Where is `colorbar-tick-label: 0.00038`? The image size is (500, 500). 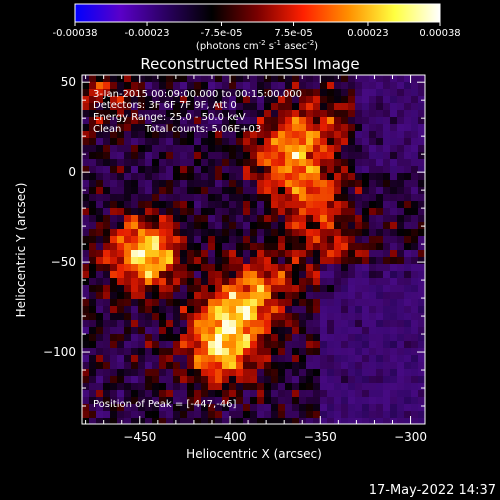 colorbar-tick-label: 0.00038 is located at coordinates (439, 33).